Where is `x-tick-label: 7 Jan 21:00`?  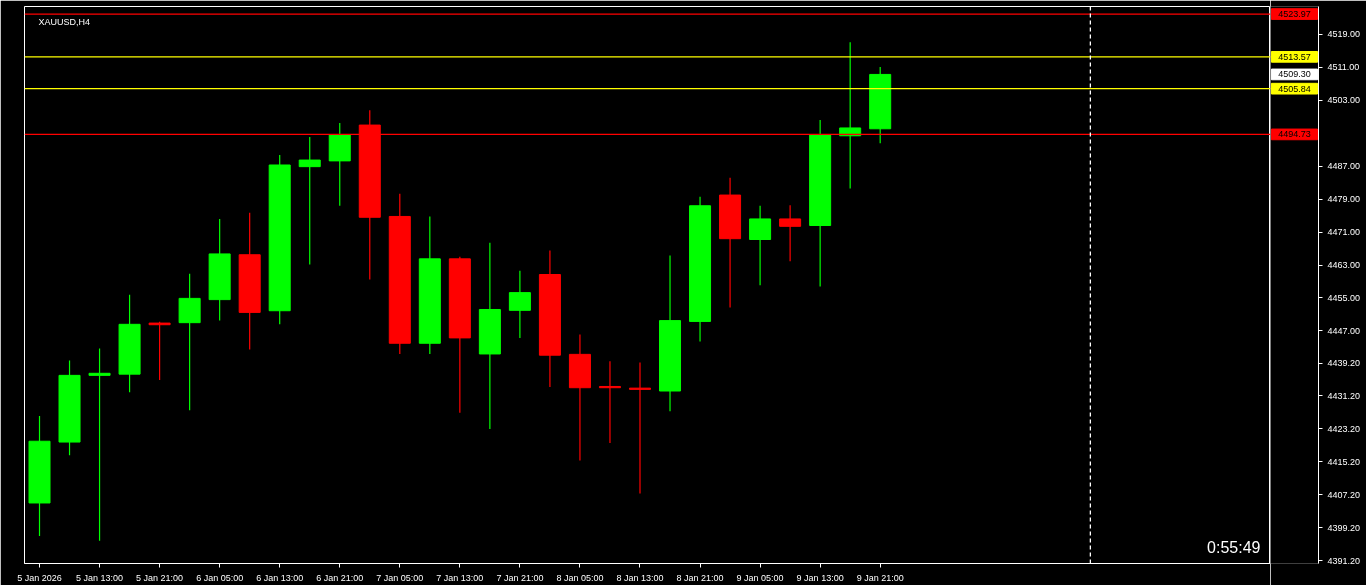 x-tick-label: 7 Jan 21:00 is located at coordinates (520, 577).